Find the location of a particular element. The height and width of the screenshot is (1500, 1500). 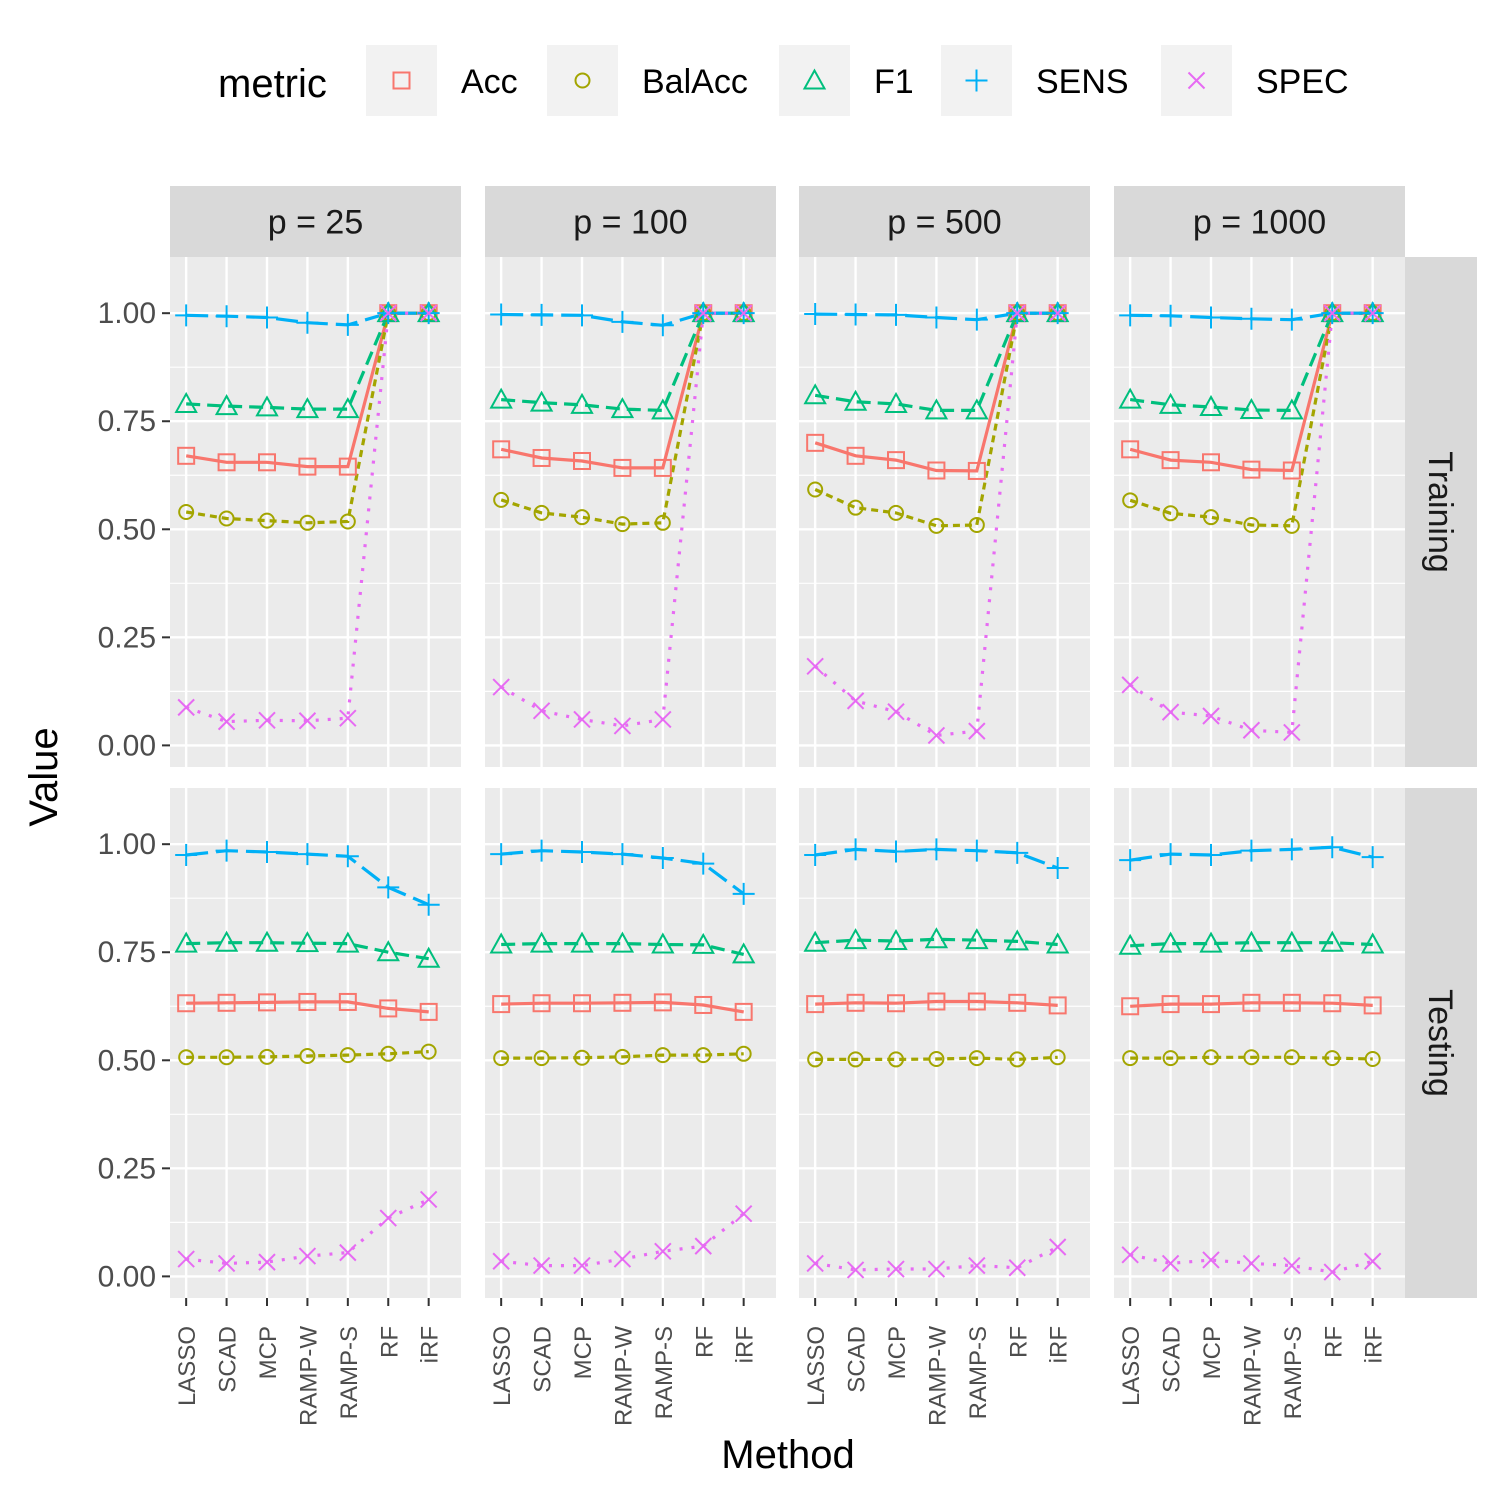

point-f1-mcp is located at coordinates (896, 402).